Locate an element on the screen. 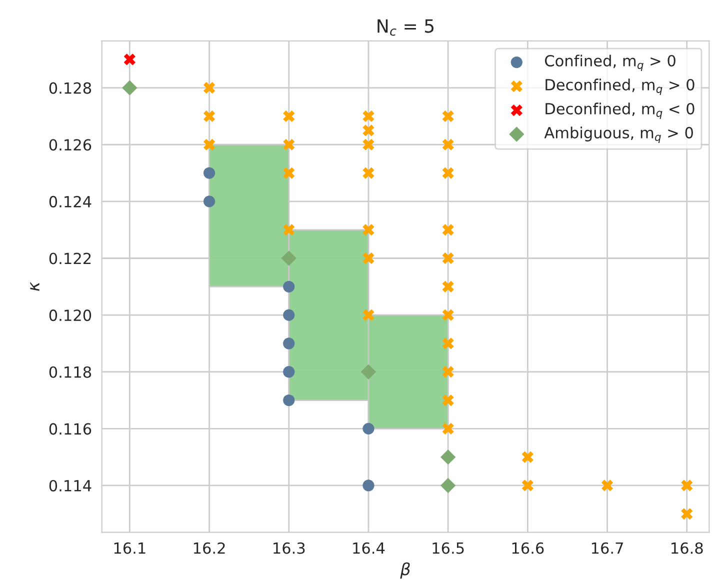 The width and height of the screenshot is (712, 585). legend-label: Confined, m$_{q}$ > 0 is located at coordinates (610, 63).